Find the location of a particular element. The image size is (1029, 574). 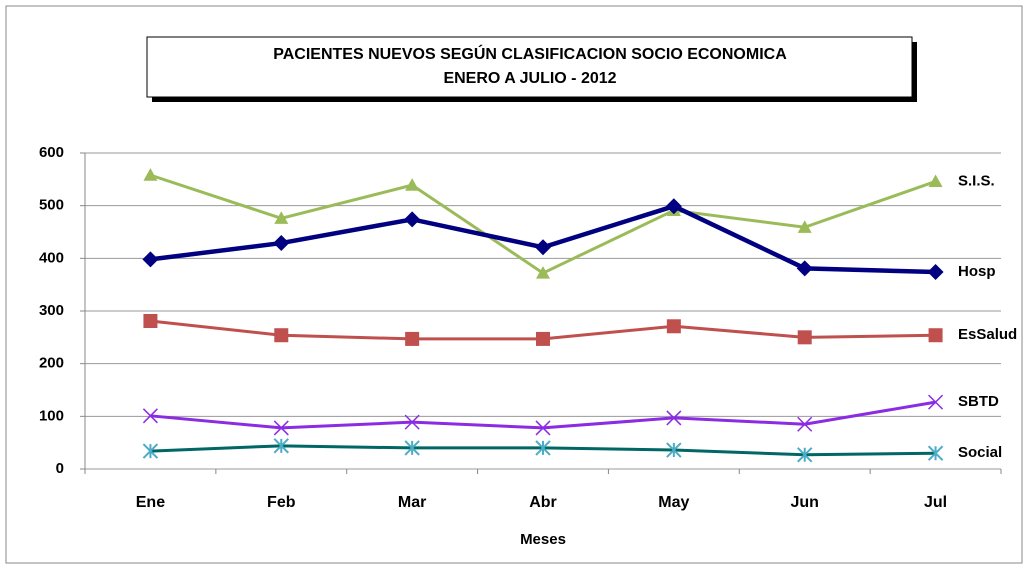

x-tick-label: Abr is located at coordinates (543, 502).